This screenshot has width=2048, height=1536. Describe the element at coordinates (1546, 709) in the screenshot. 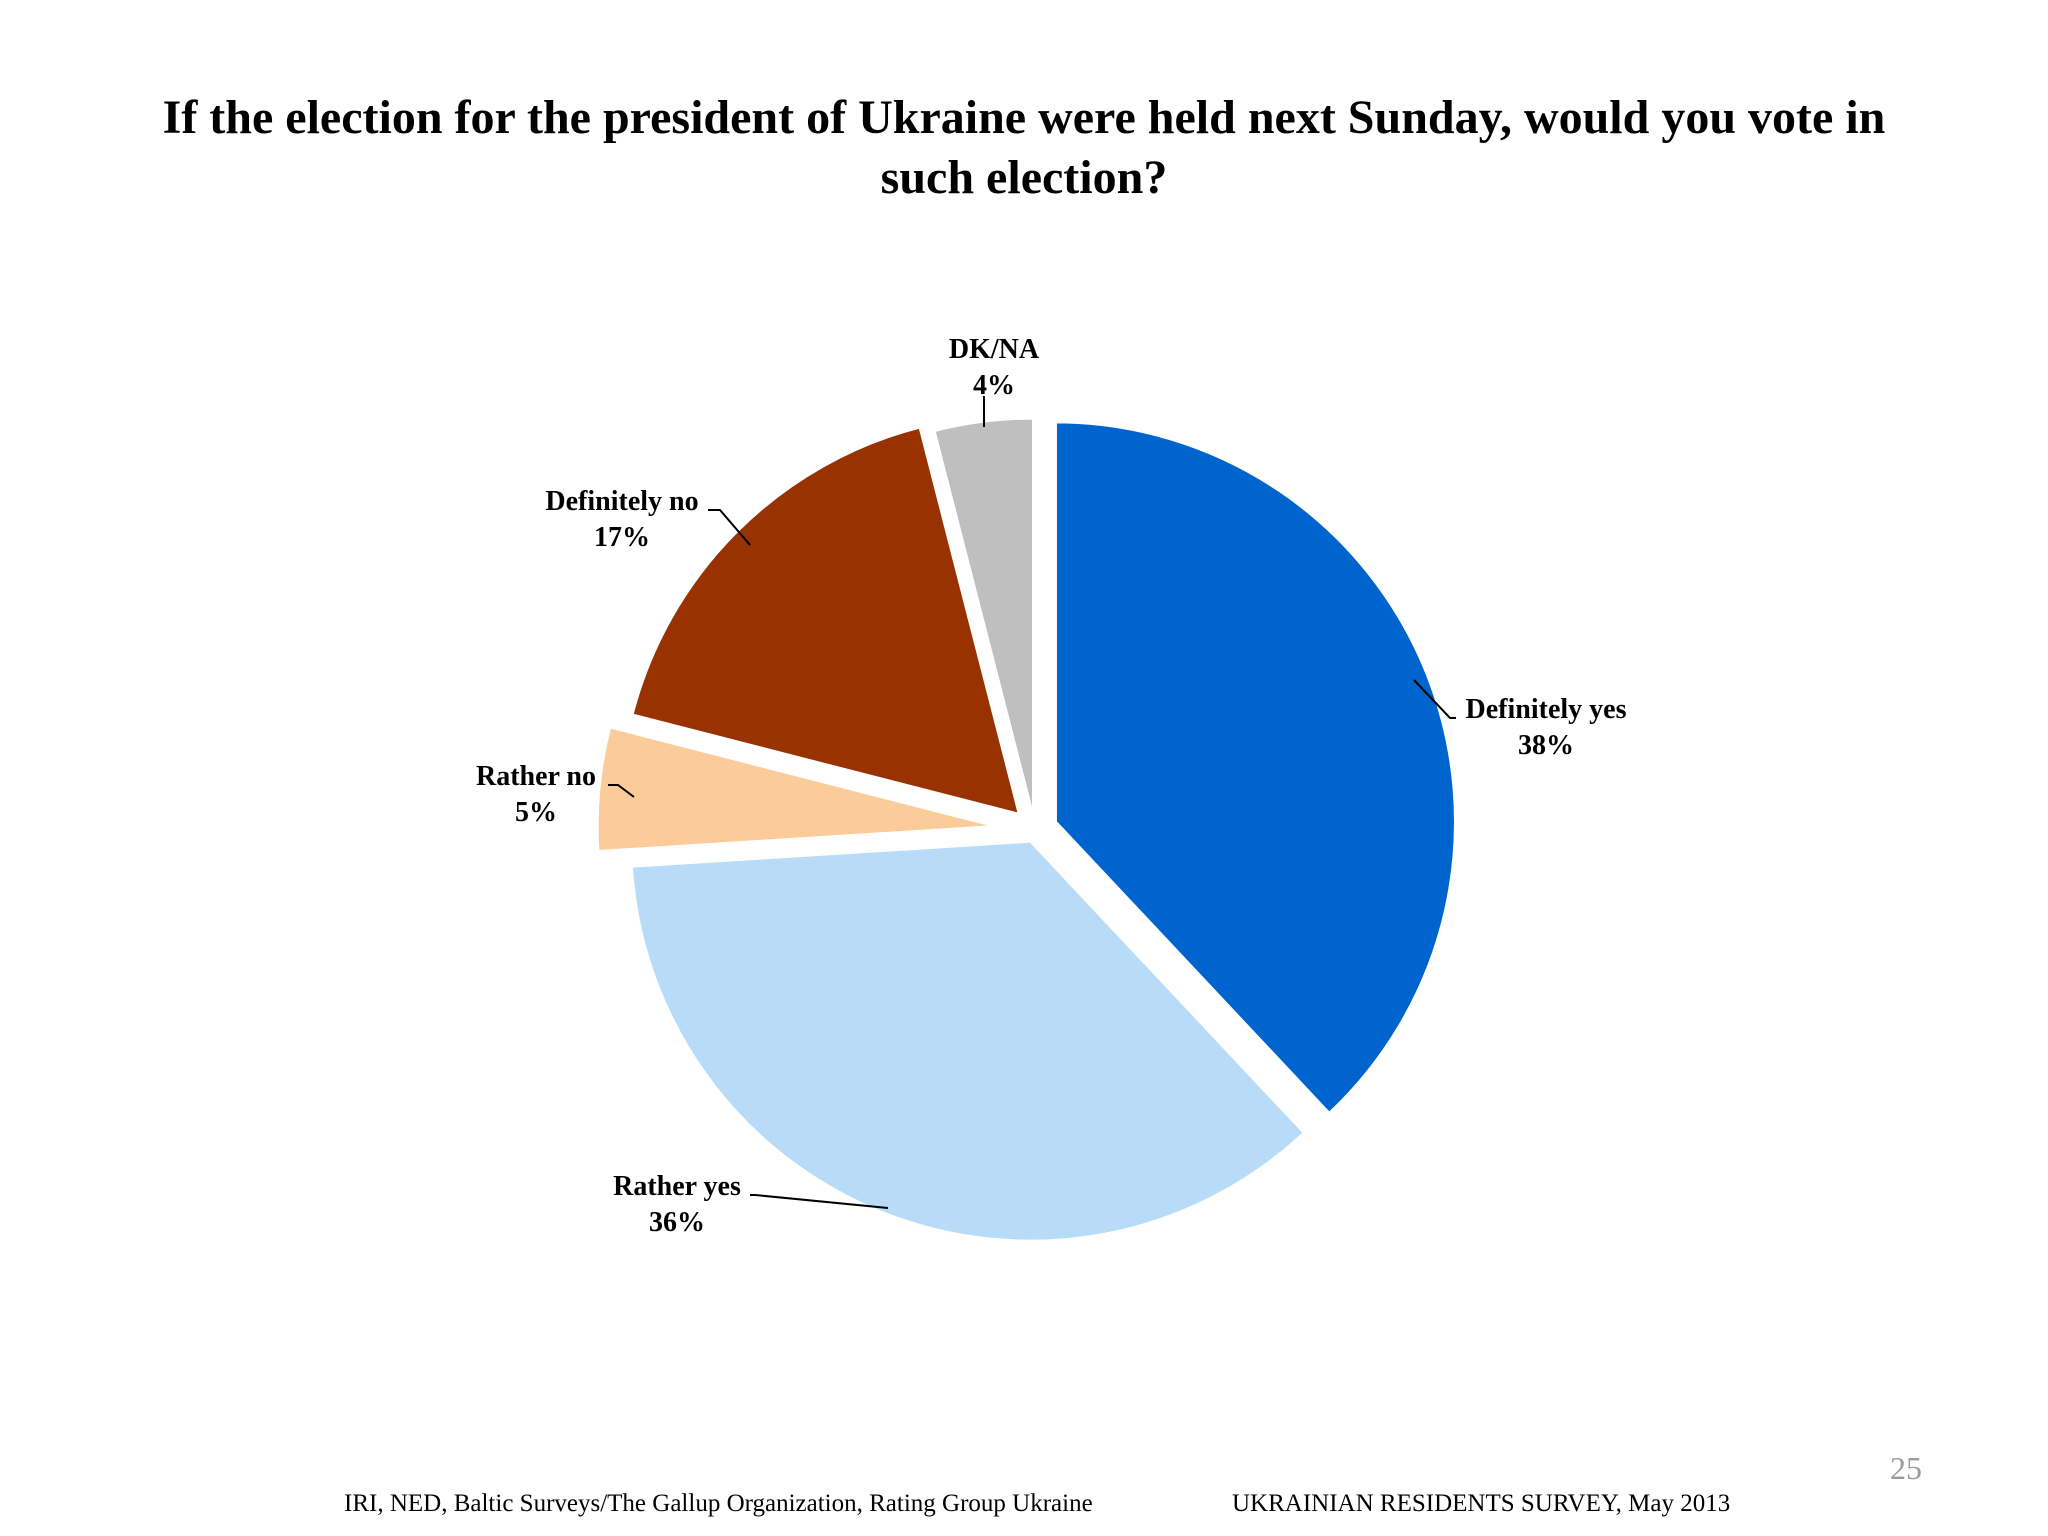

I see `data-label-category-definitely-yes: Definitely yes` at that location.